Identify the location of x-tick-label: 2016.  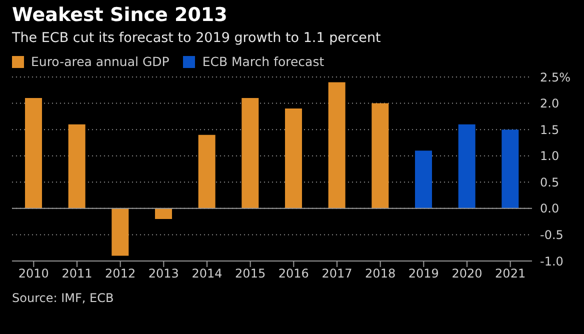
(293, 273).